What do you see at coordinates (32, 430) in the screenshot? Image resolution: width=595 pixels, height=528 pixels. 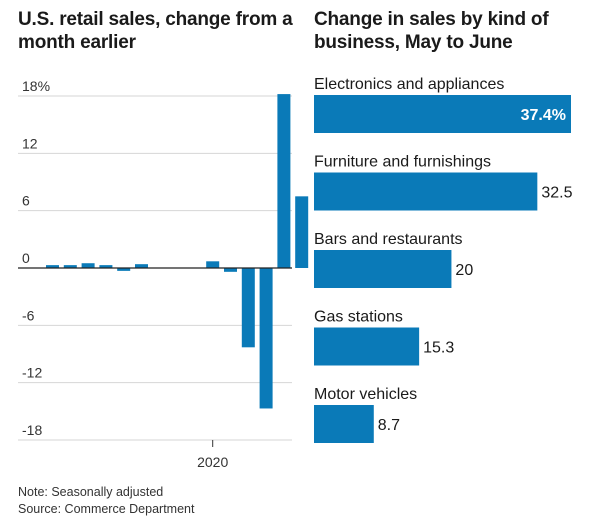 I see `y-tick-label: -18` at bounding box center [32, 430].